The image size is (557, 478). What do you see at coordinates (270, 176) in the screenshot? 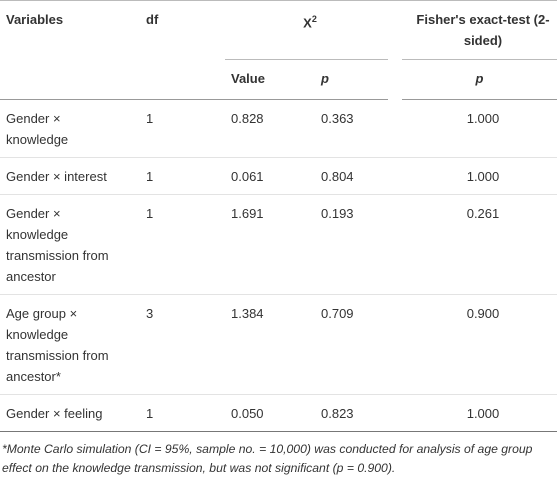
I see `table-cell: 0.061` at bounding box center [270, 176].